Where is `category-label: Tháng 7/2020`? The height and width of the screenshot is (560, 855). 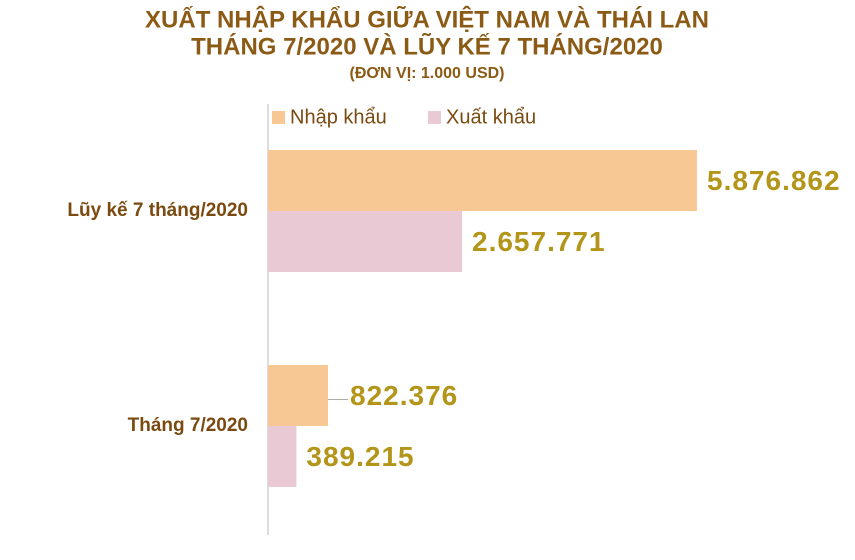 category-label: Tháng 7/2020 is located at coordinates (188, 425).